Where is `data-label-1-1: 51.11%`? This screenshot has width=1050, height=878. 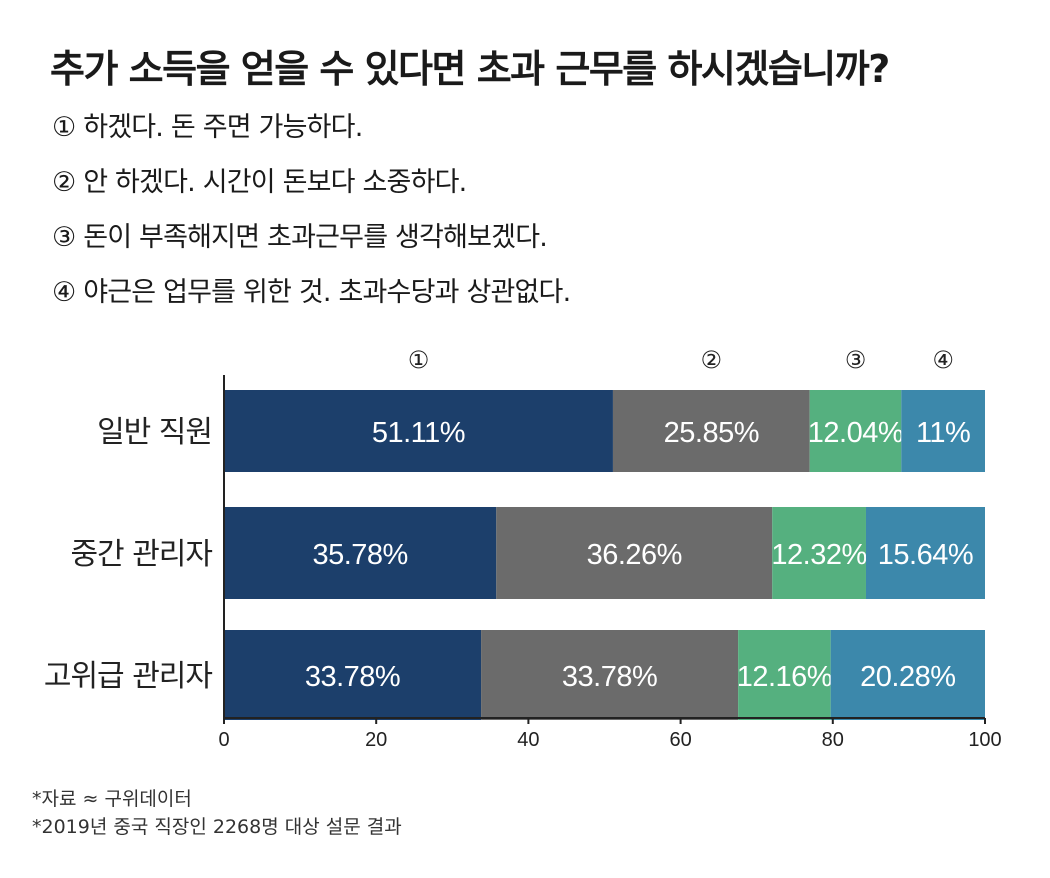 data-label-1-1: 51.11% is located at coordinates (418, 433).